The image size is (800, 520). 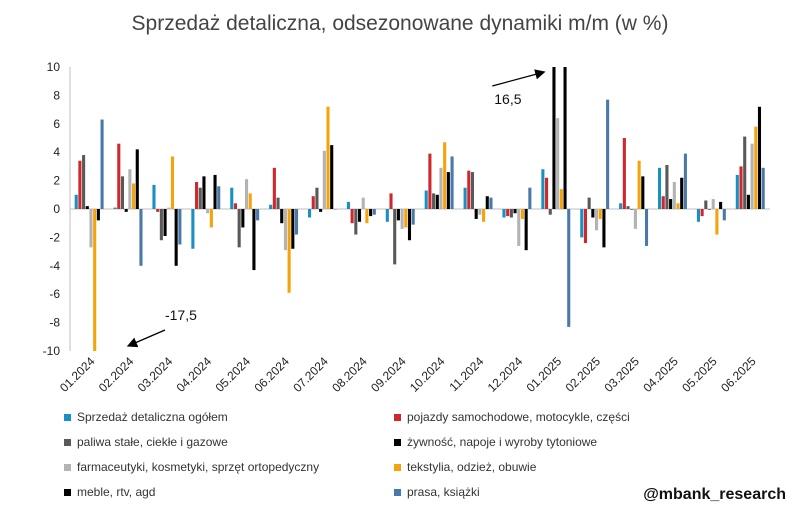 I want to click on x-tick-label: 06.2025, so click(x=738, y=374).